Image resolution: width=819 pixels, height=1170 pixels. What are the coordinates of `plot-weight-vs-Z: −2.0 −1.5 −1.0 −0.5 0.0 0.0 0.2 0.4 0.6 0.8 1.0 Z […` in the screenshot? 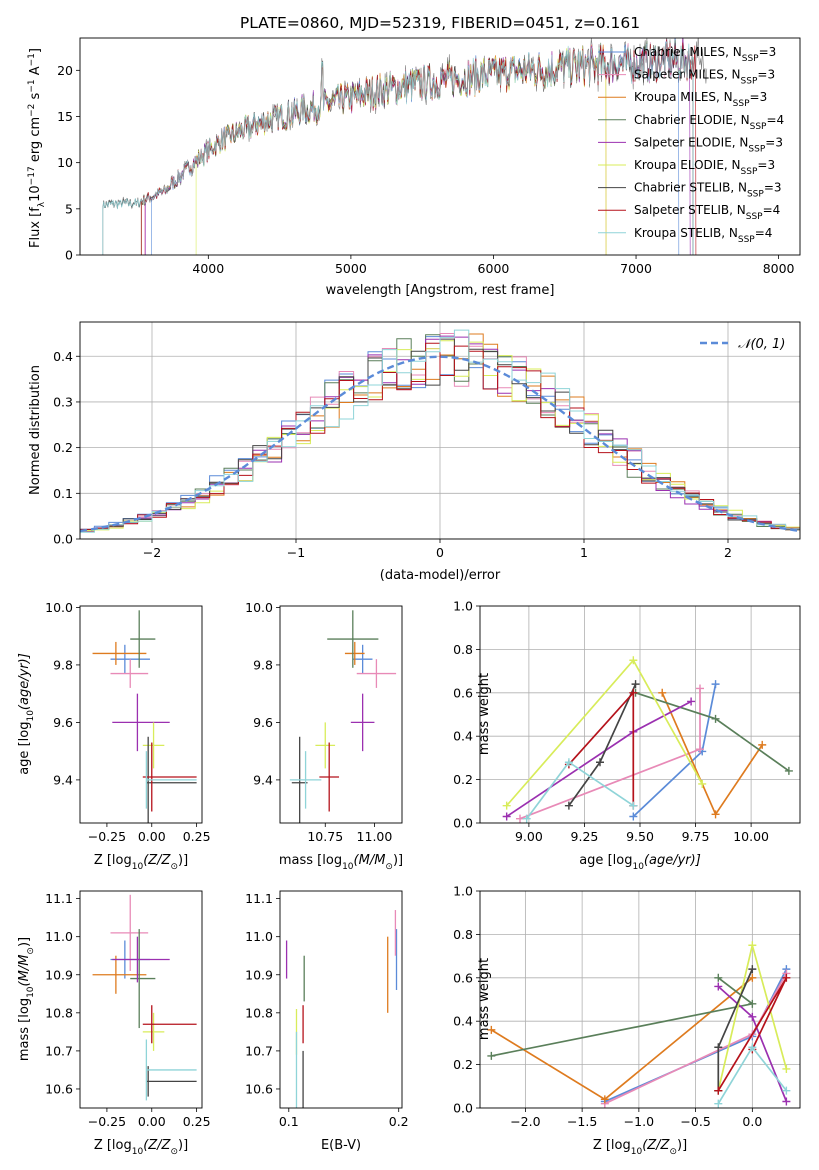 It's located at (627, 1020).